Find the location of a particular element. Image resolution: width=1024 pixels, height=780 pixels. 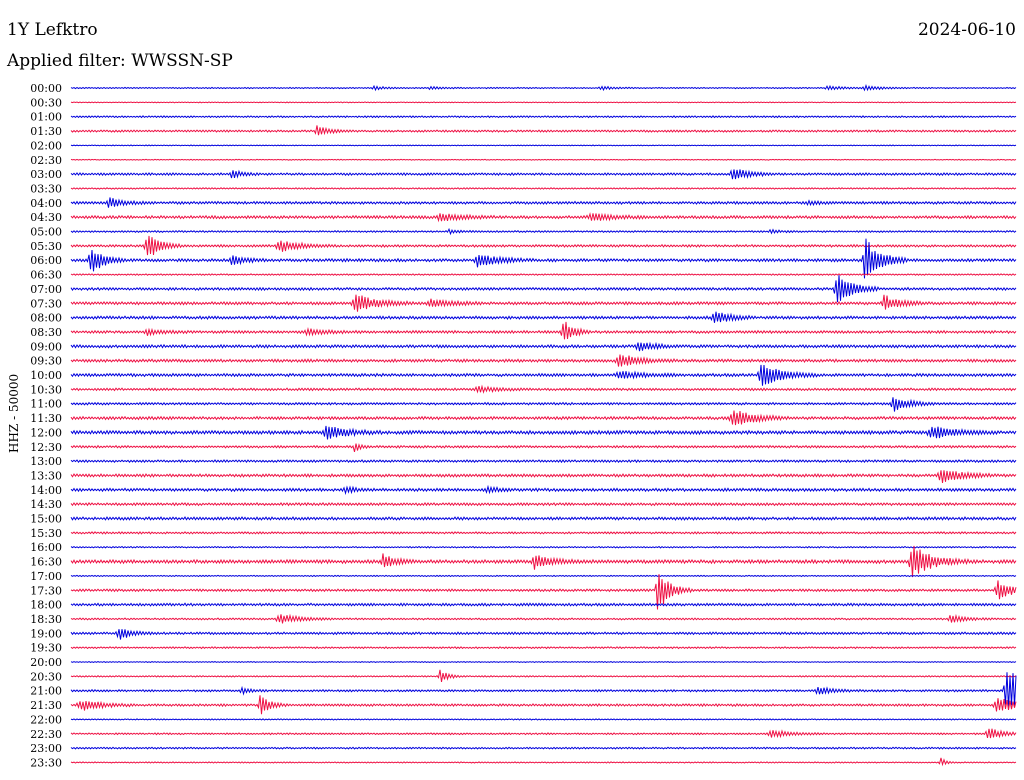

row-time-label: 14:00 is located at coordinates (46, 490).